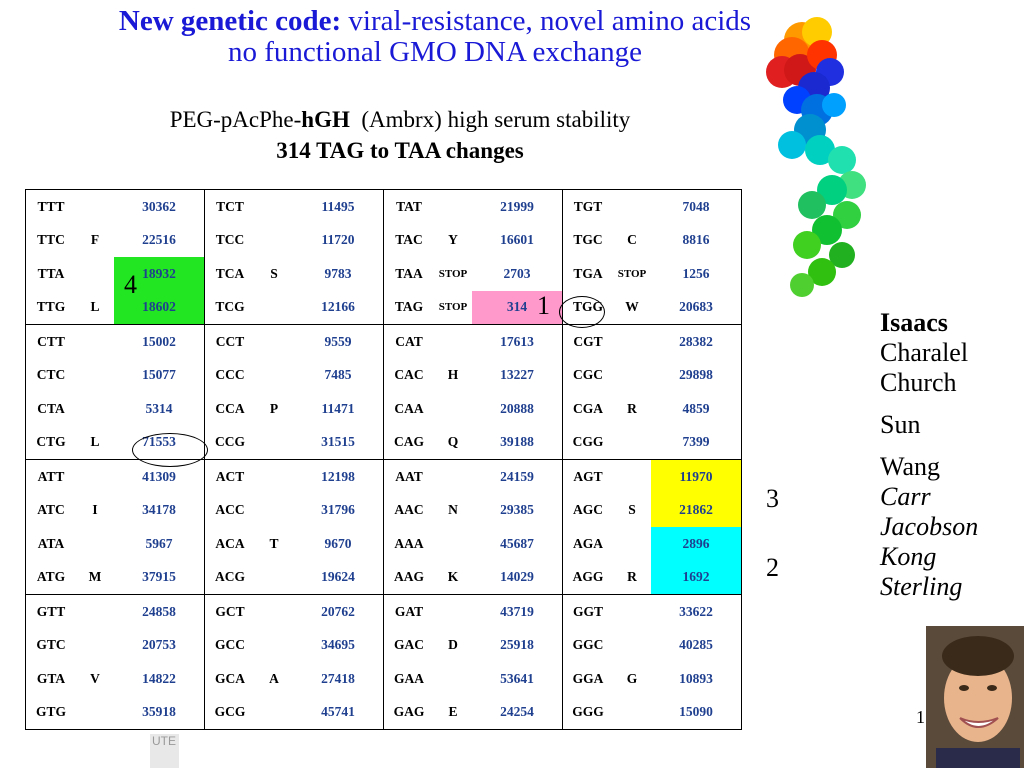 This screenshot has width=1024, height=768. I want to click on codon-count-cell: 40285, so click(696, 645).